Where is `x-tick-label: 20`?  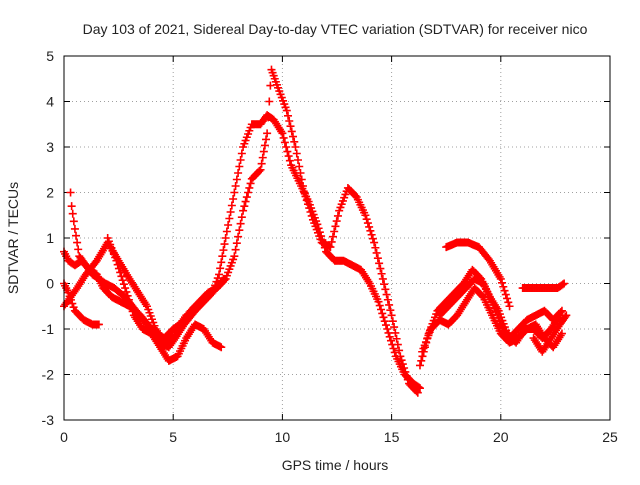
x-tick-label: 20 is located at coordinates (501, 437).